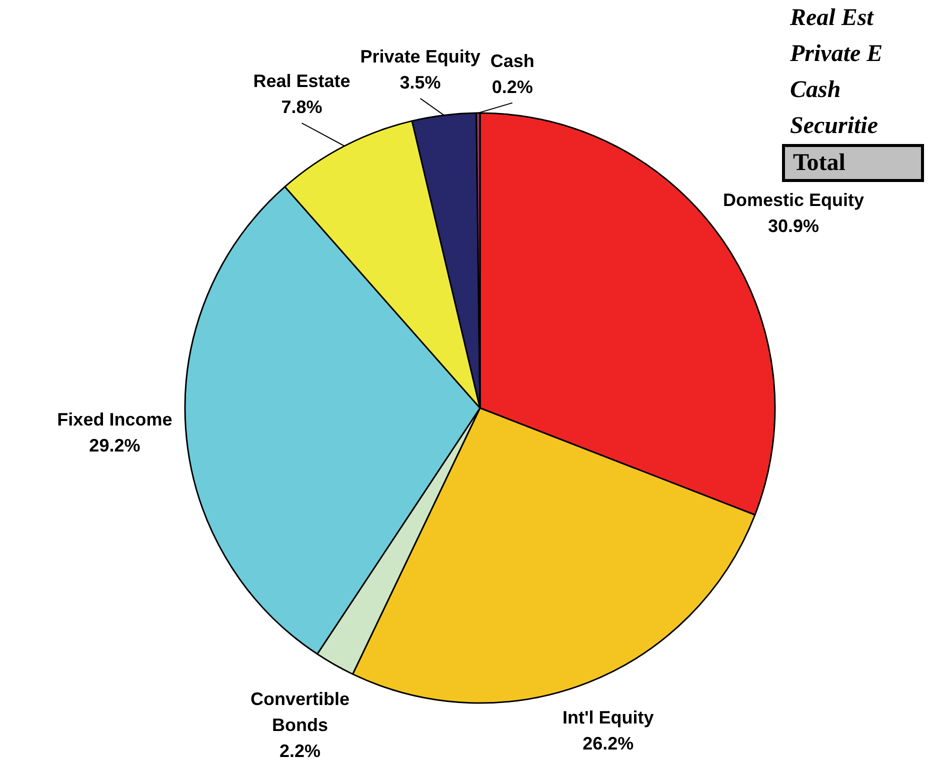 This screenshot has width=935, height=775. Describe the element at coordinates (301, 80) in the screenshot. I see `slice-label: Real Estate` at that location.